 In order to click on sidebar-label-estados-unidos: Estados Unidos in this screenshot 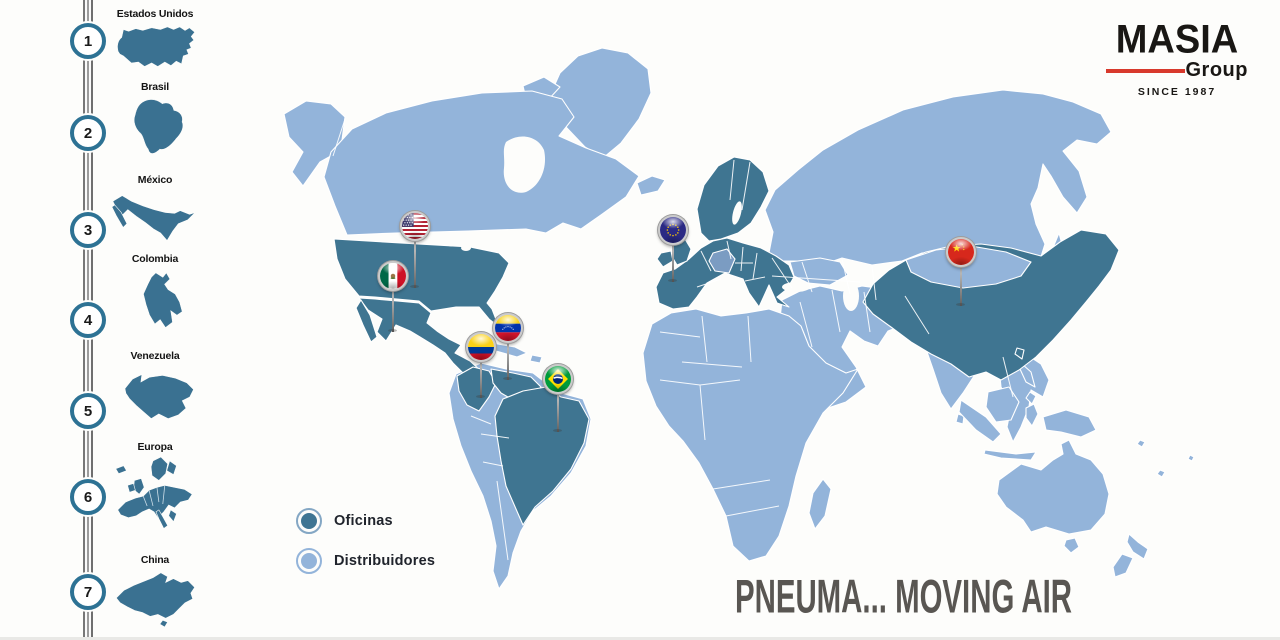, I will do `click(155, 14)`.